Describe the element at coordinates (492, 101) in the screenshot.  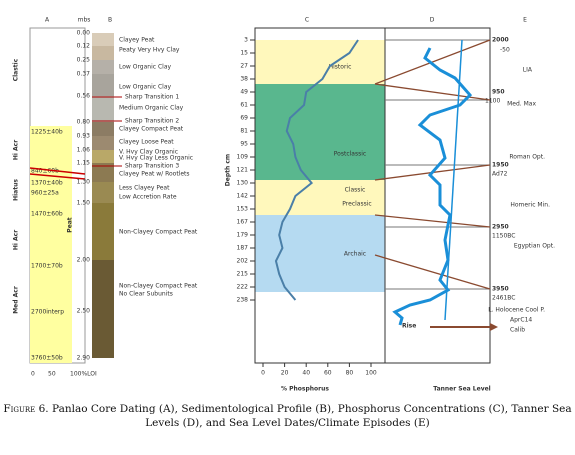
I see `date: 1100` at that location.